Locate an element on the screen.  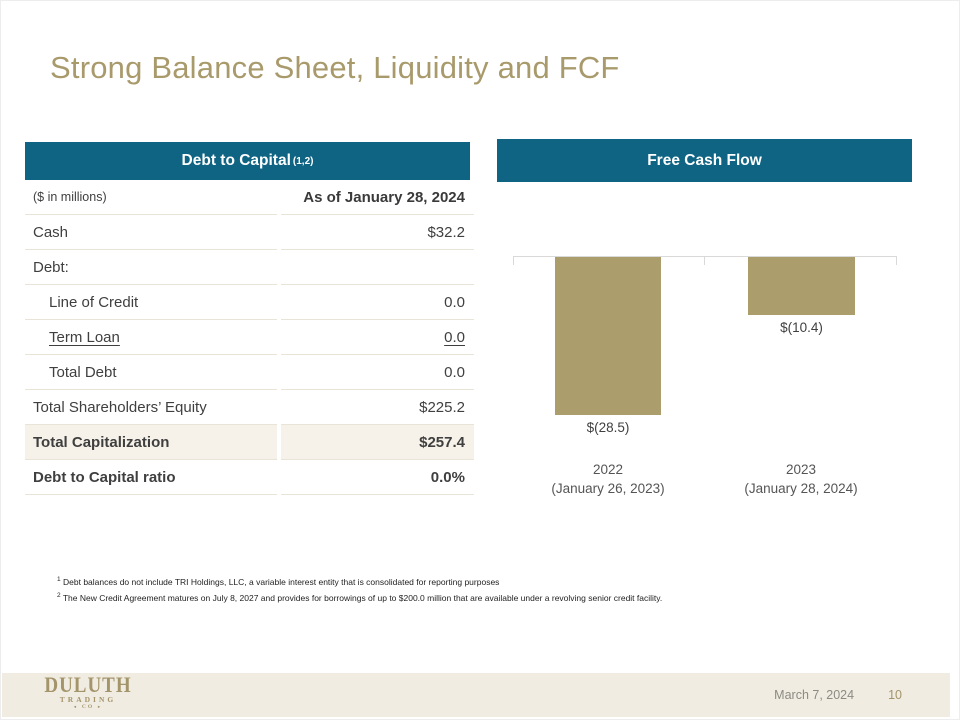
table-title: Debt to Capital is located at coordinates (236, 160).